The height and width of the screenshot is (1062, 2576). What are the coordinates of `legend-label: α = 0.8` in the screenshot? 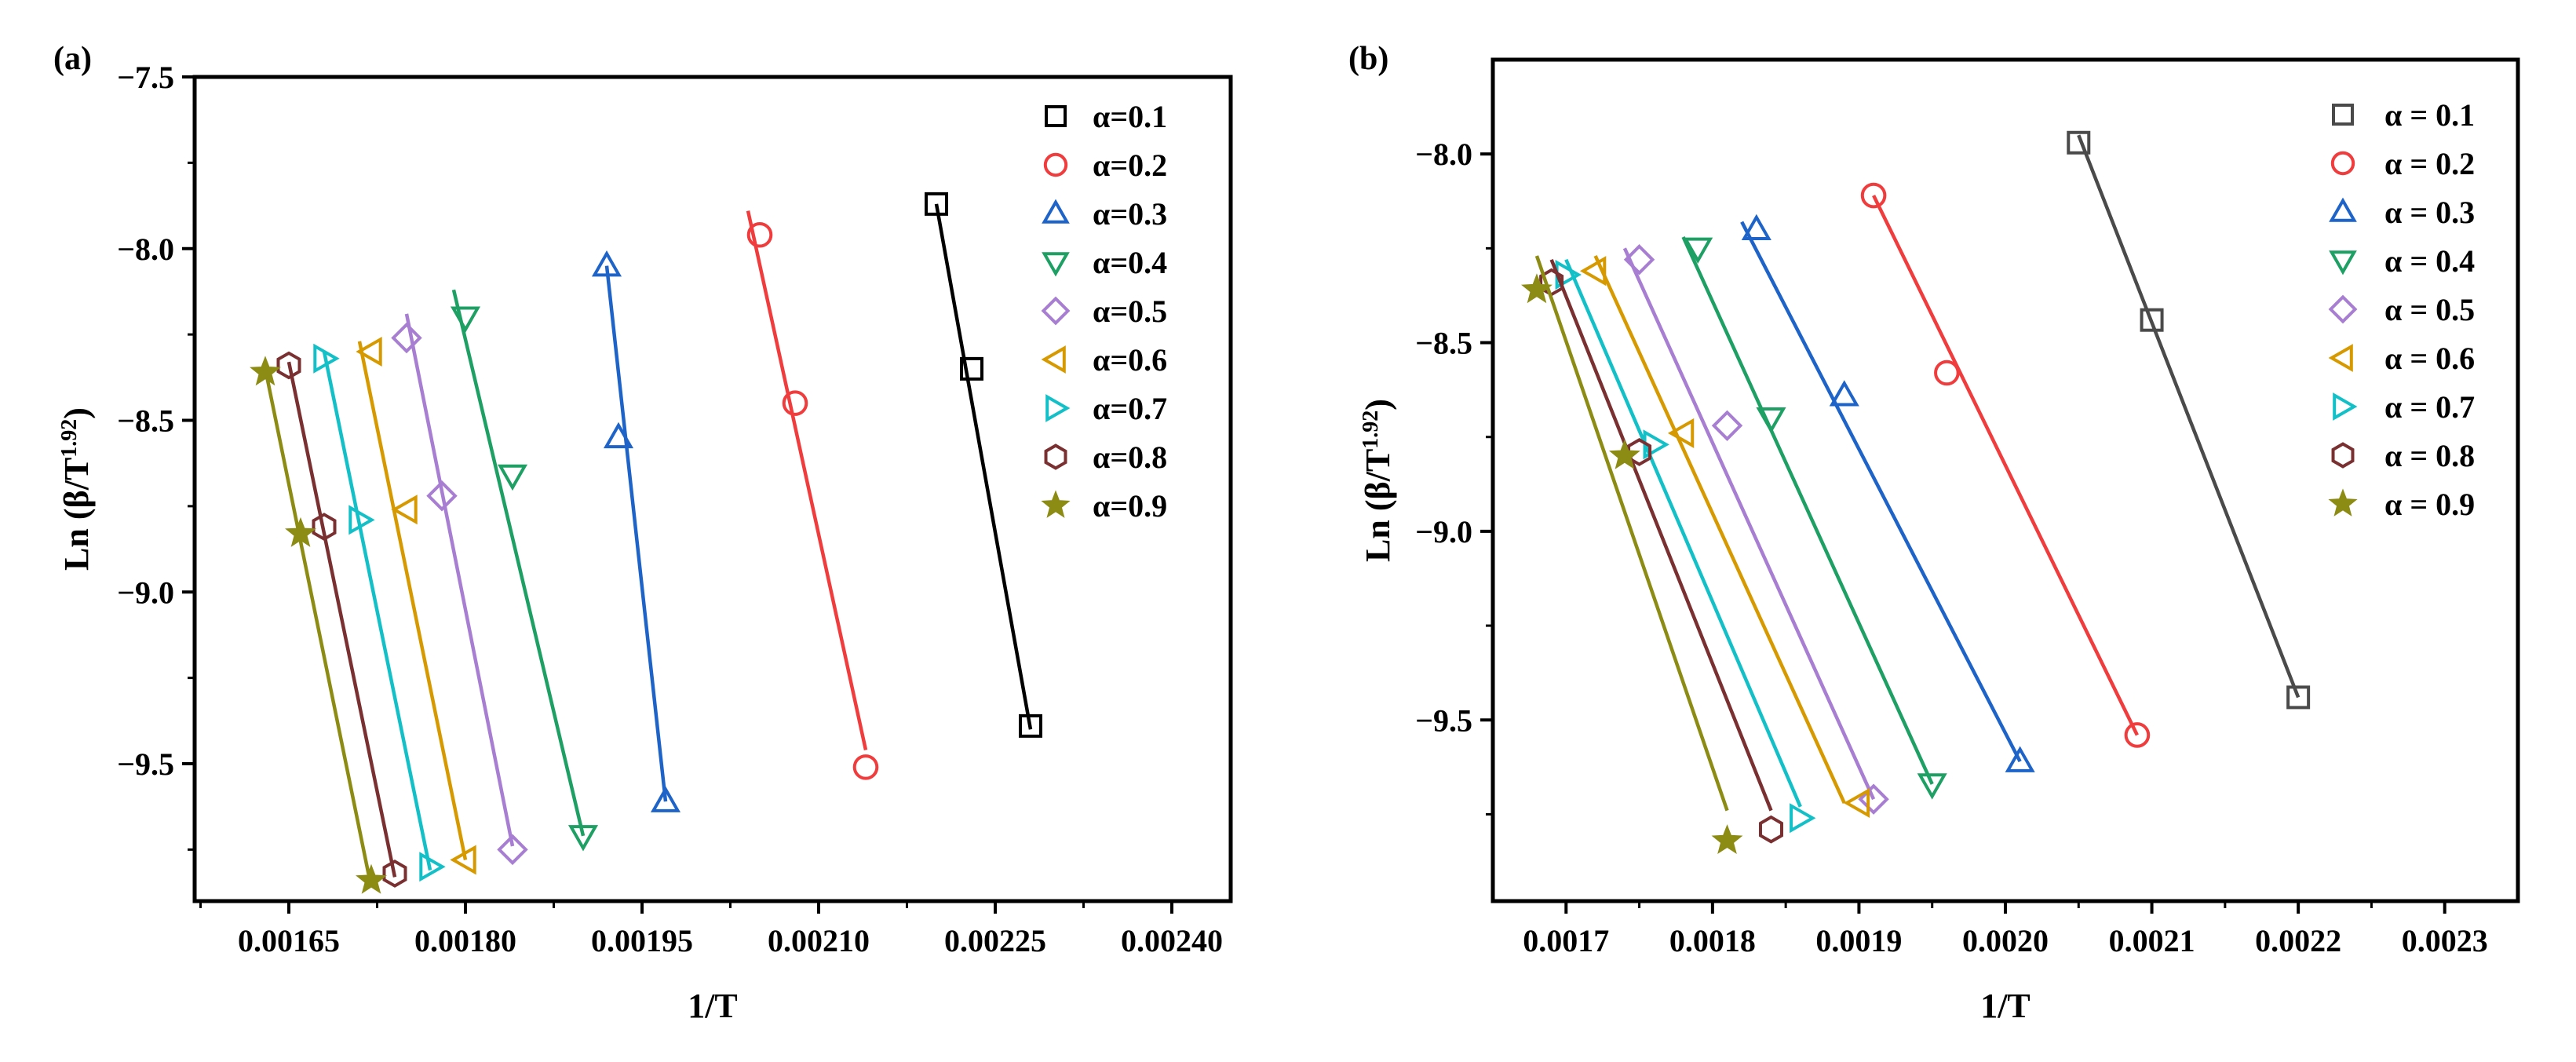 It's located at (2429, 455).